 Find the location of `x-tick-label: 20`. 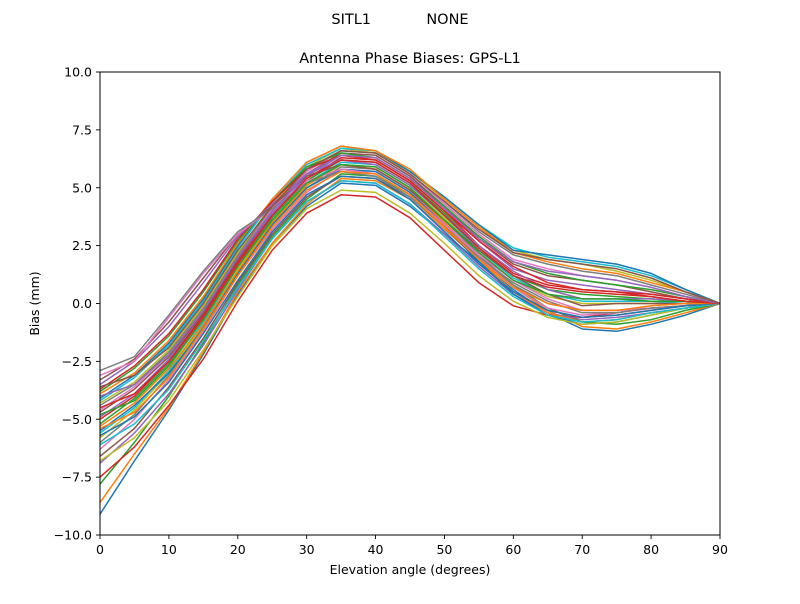

x-tick-label: 20 is located at coordinates (238, 549).